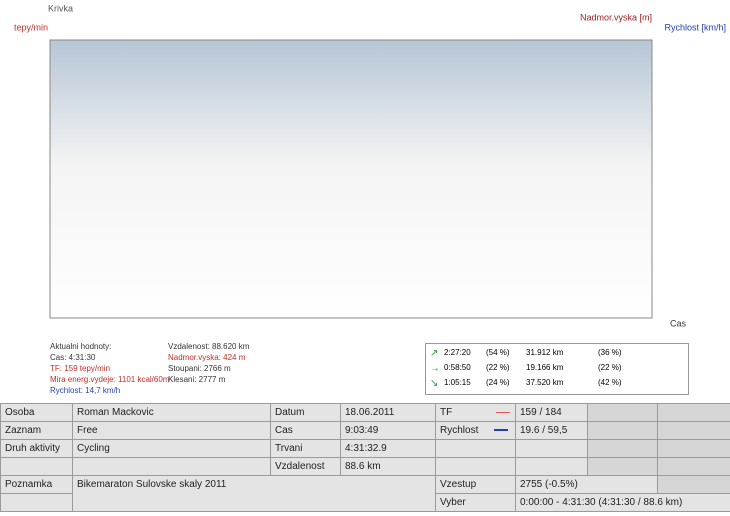  What do you see at coordinates (610, 367) in the screenshot?
I see `lap-dist-pct: (22 %)` at bounding box center [610, 367].